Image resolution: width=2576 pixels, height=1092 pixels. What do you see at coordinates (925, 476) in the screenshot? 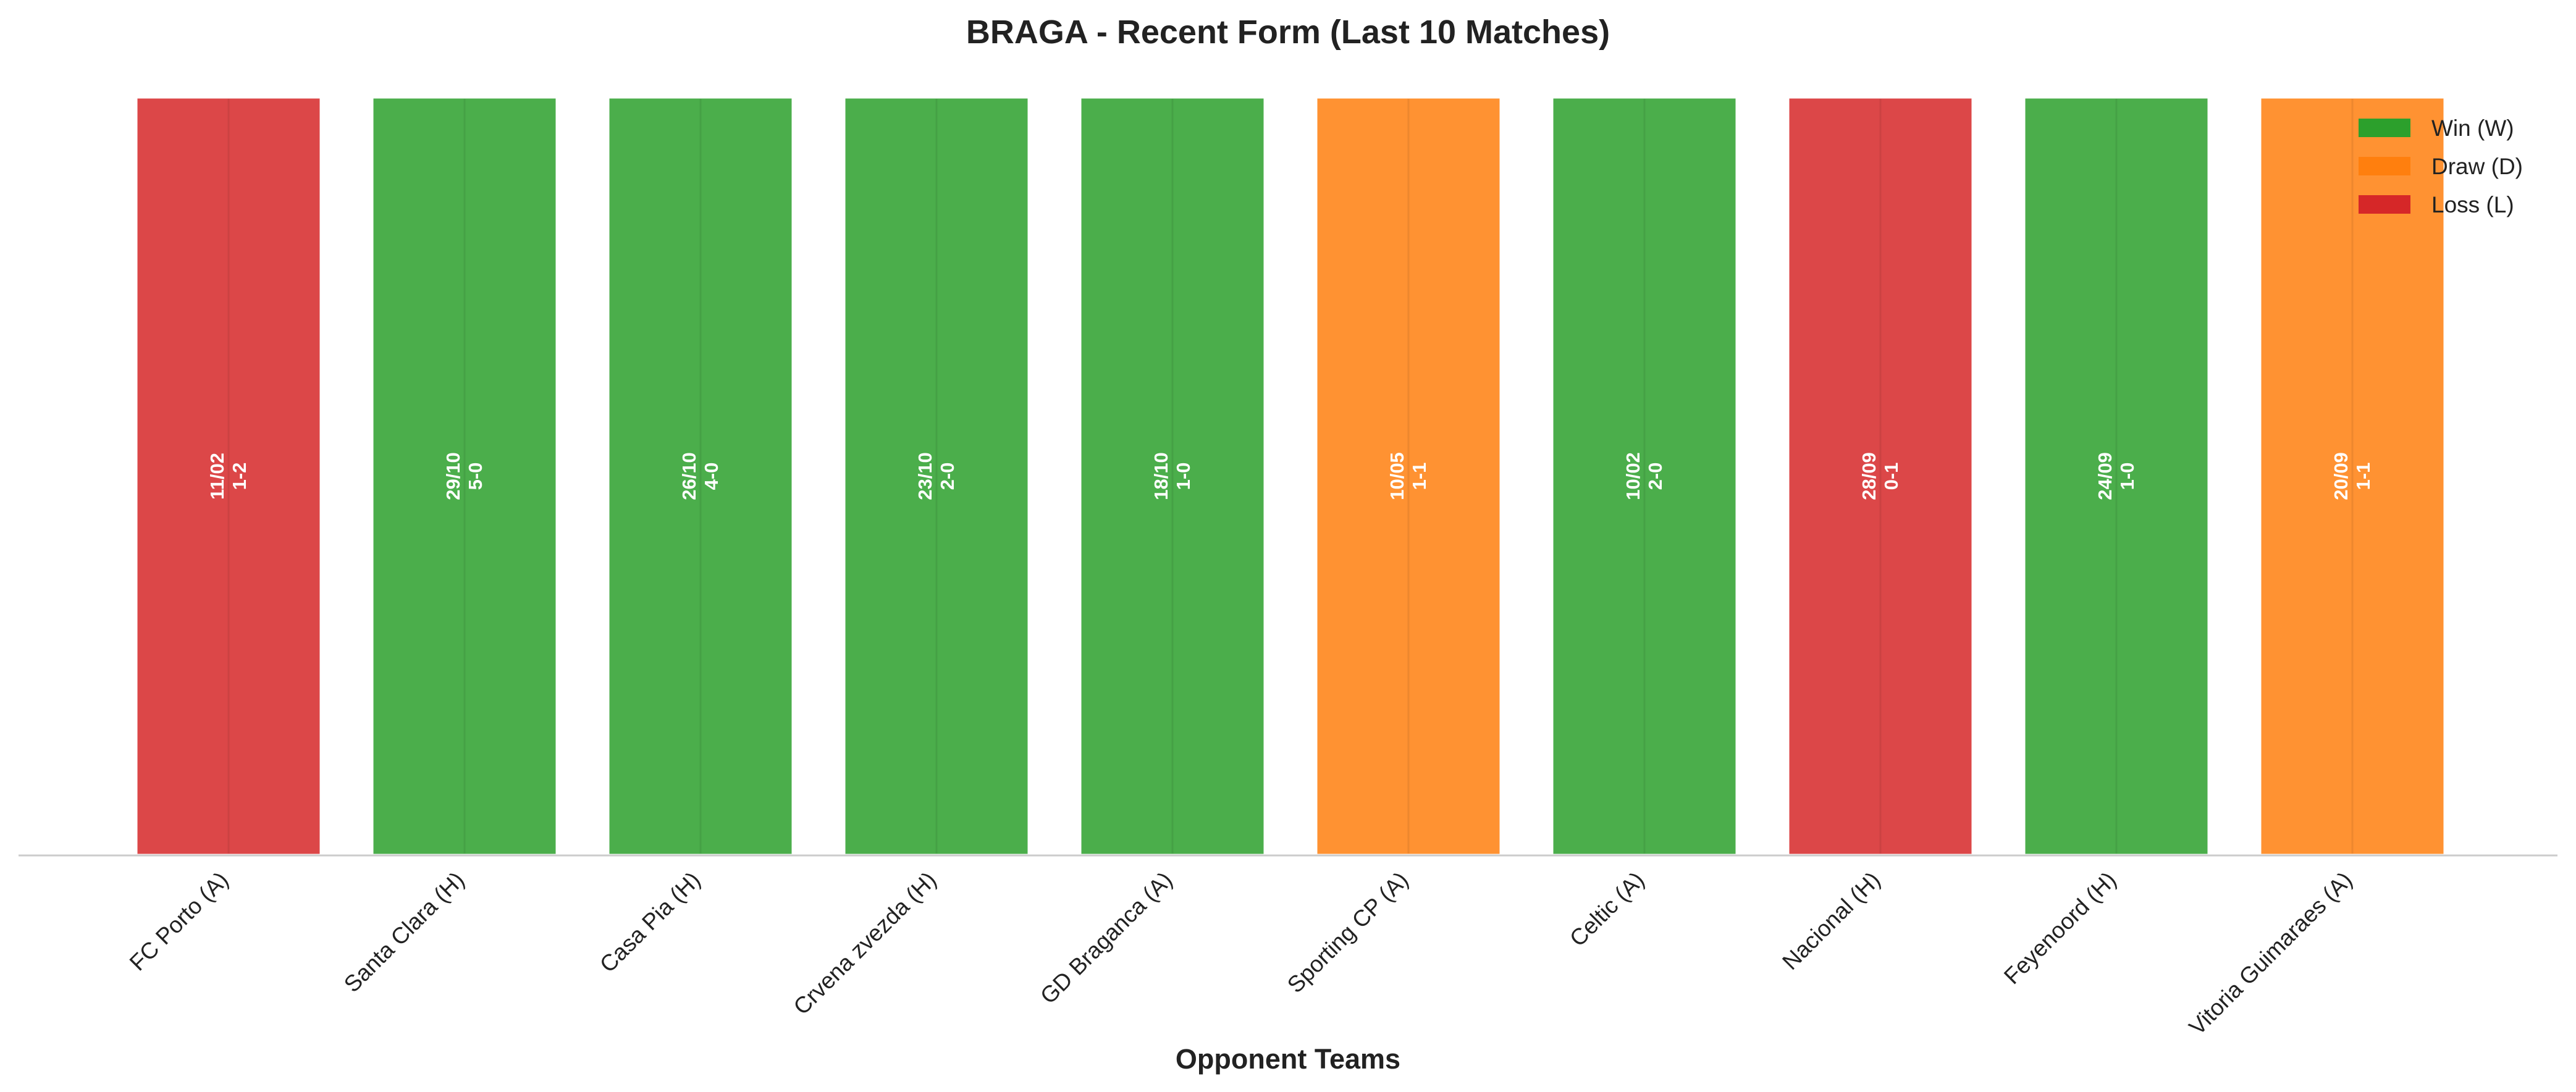
I see `bar-date-label: 23/10` at bounding box center [925, 476].